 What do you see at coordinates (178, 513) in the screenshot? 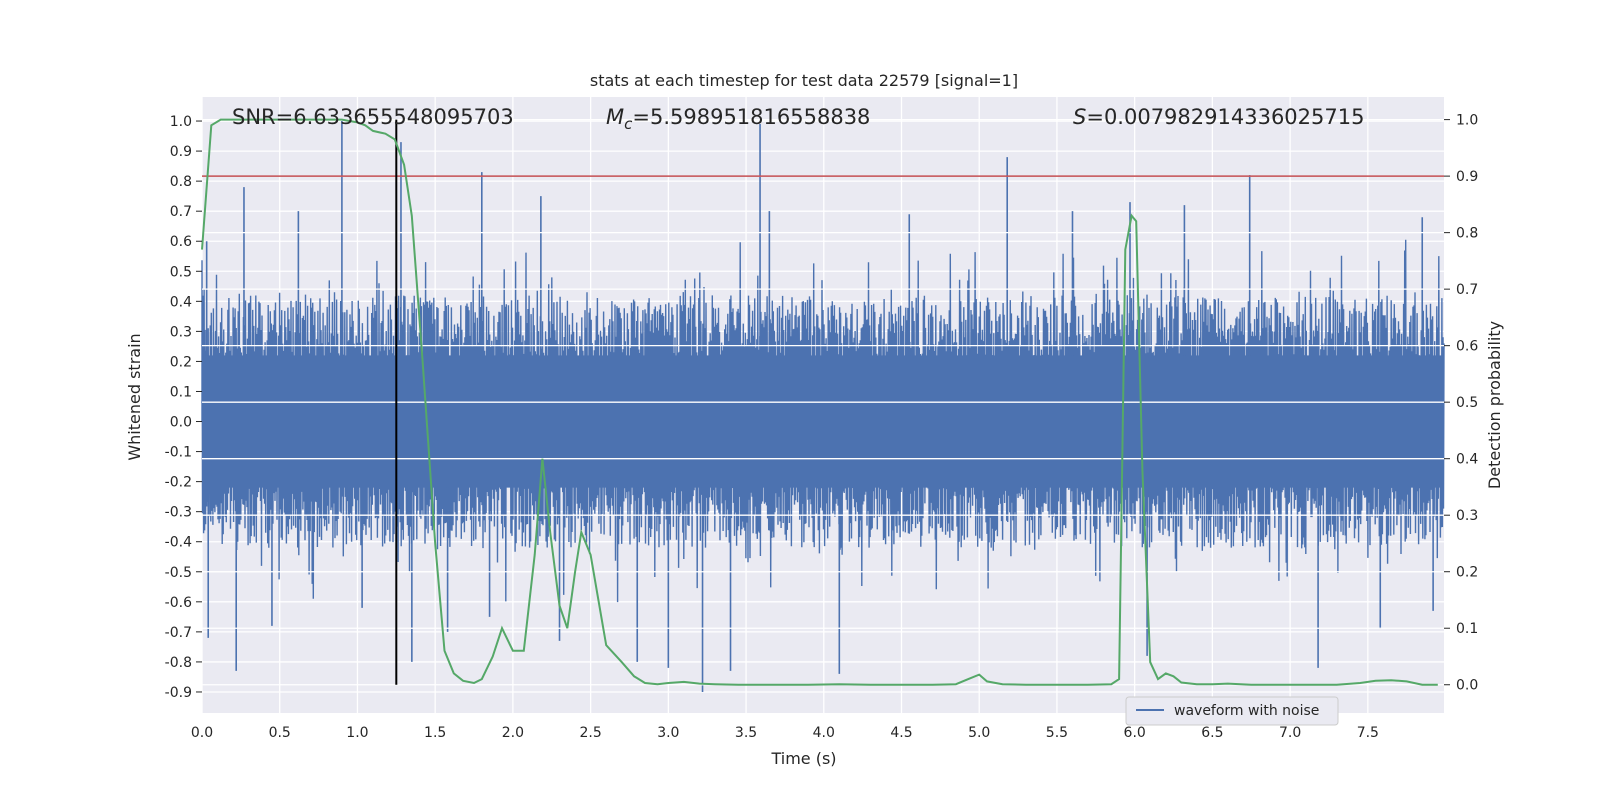
I see `y-tick-label: -0.3` at bounding box center [178, 513].